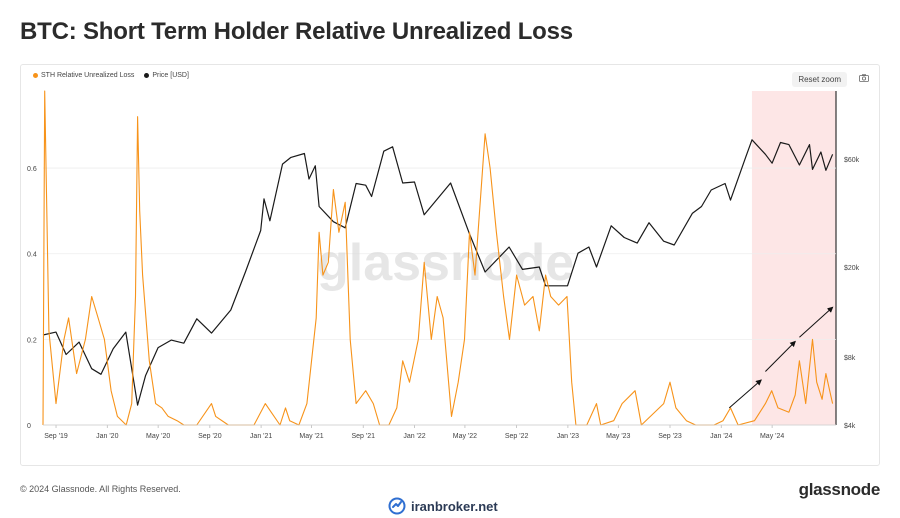  I want to click on legend-item-price: Price [USD], so click(166, 75).